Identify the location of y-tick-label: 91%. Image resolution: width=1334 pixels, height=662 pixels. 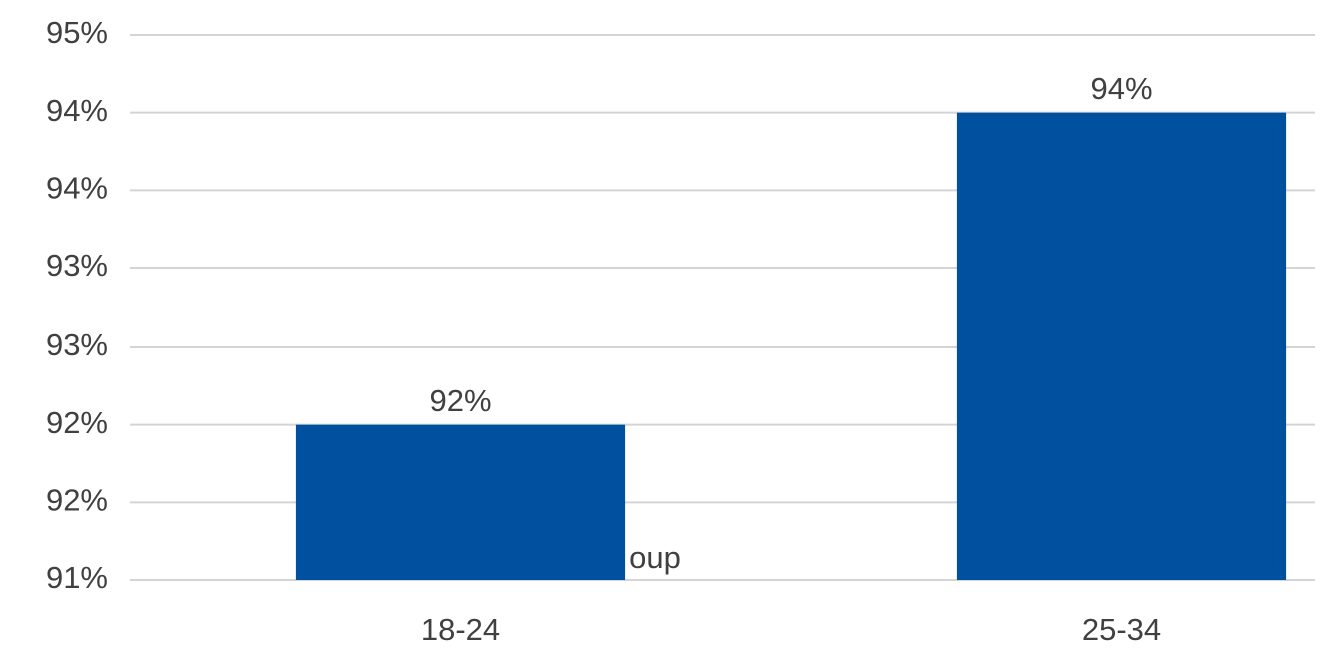
(77, 577).